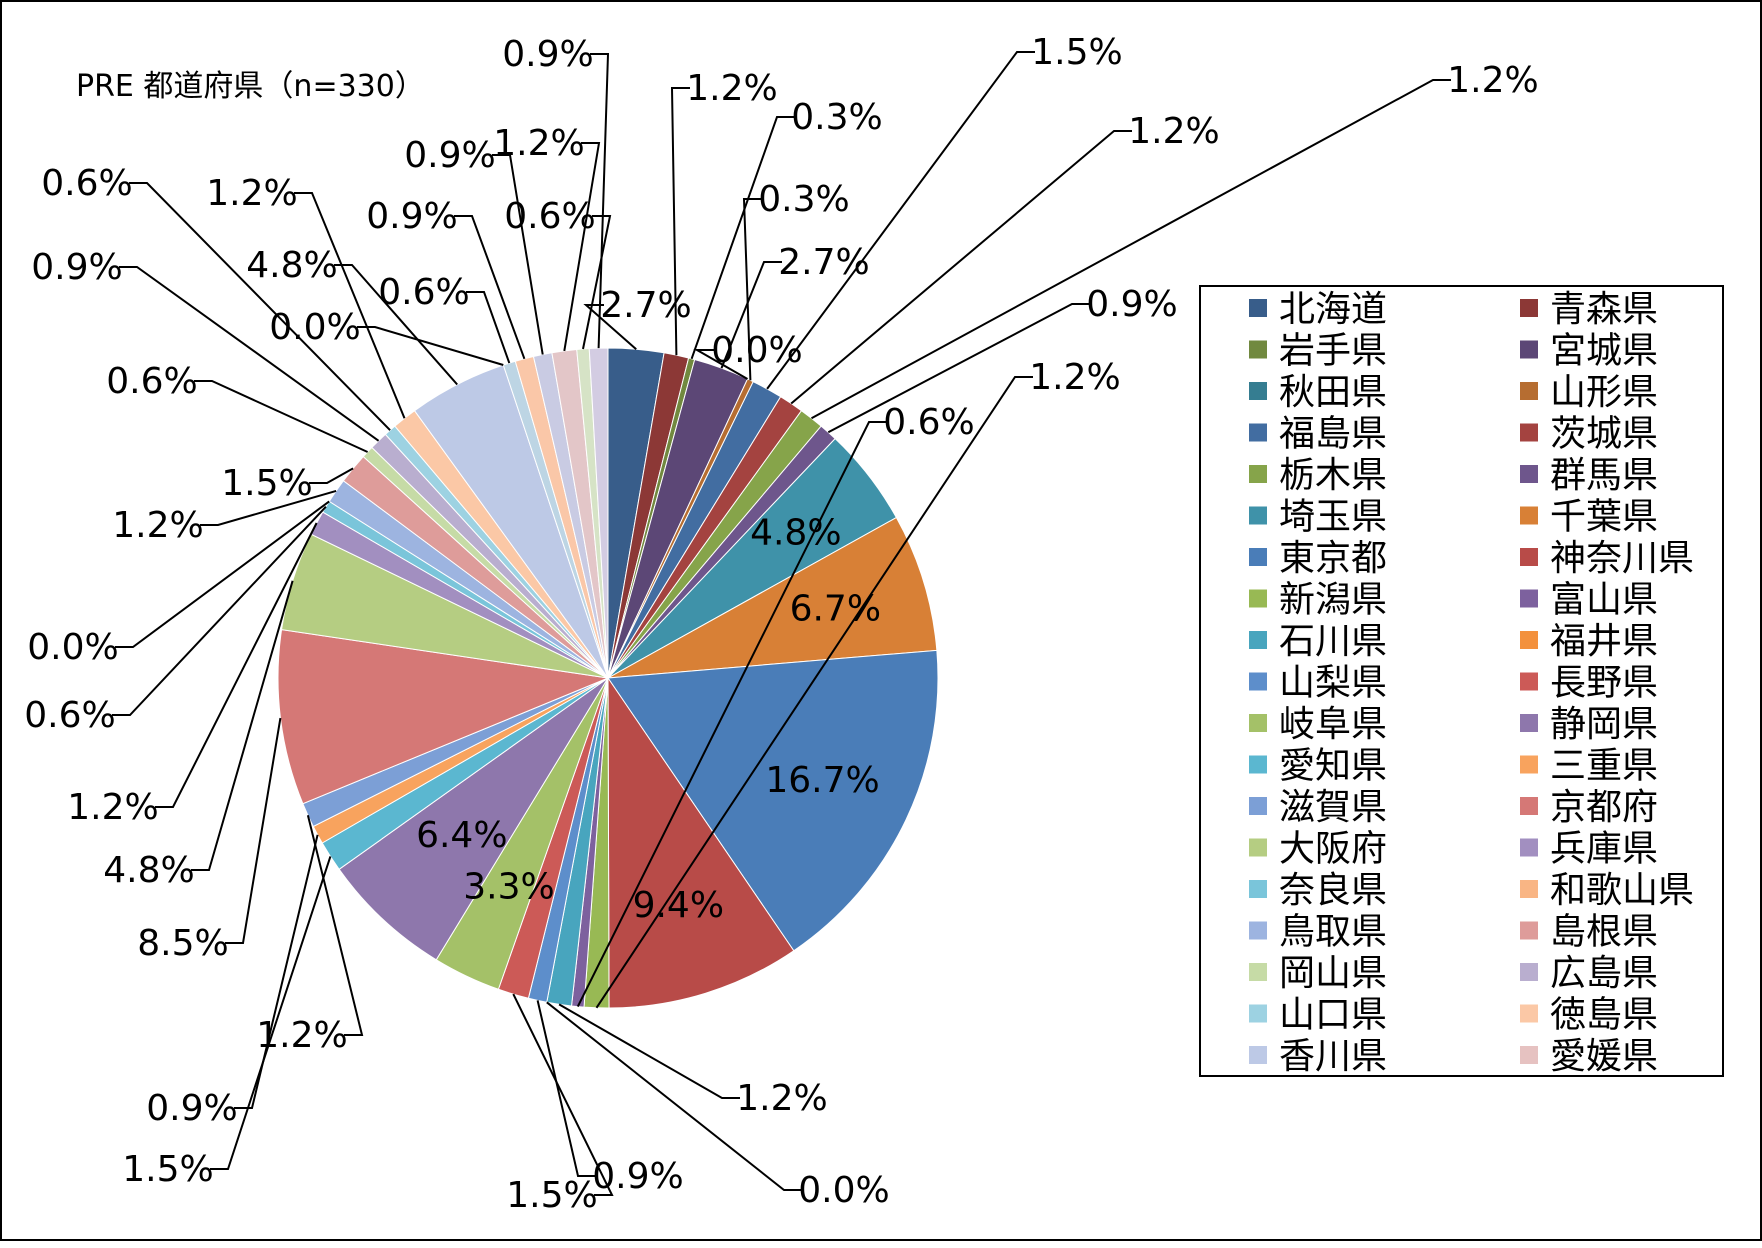 This screenshot has height=1248, width=1762. I want to click on data-label: 6.4%, so click(461, 835).